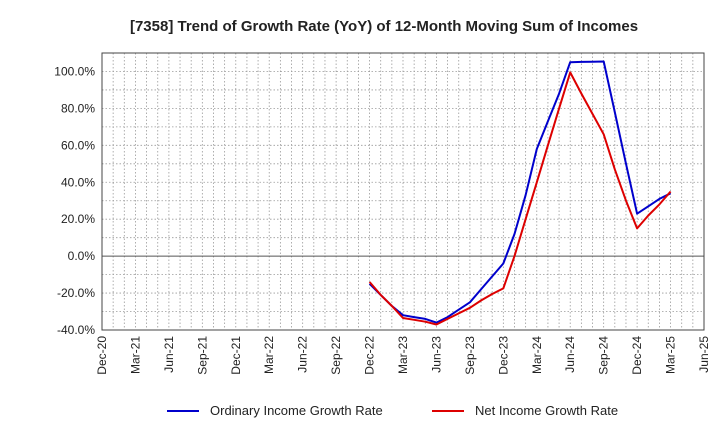 This screenshot has width=720, height=440. What do you see at coordinates (470, 355) in the screenshot?
I see `x-tick-label: Sep-23` at bounding box center [470, 355].